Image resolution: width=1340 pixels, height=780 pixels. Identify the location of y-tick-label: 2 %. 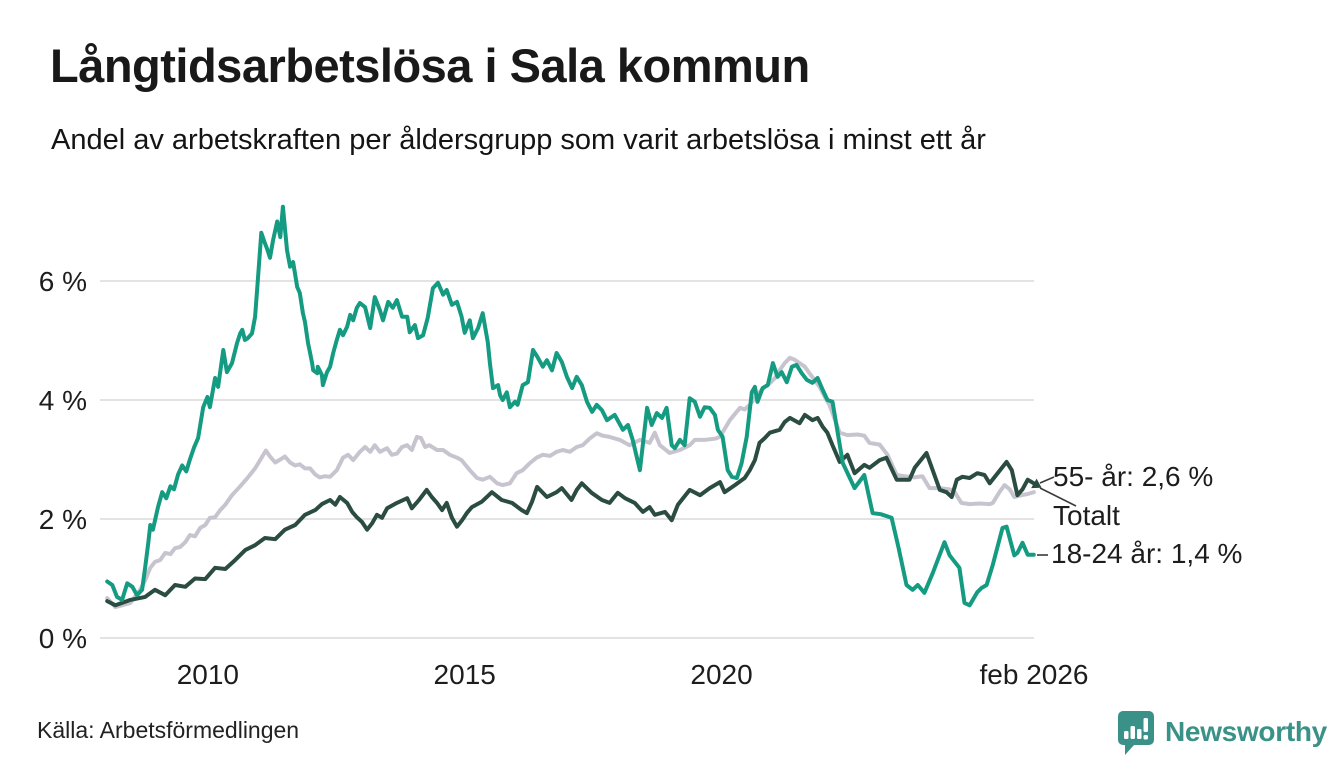
(63, 519).